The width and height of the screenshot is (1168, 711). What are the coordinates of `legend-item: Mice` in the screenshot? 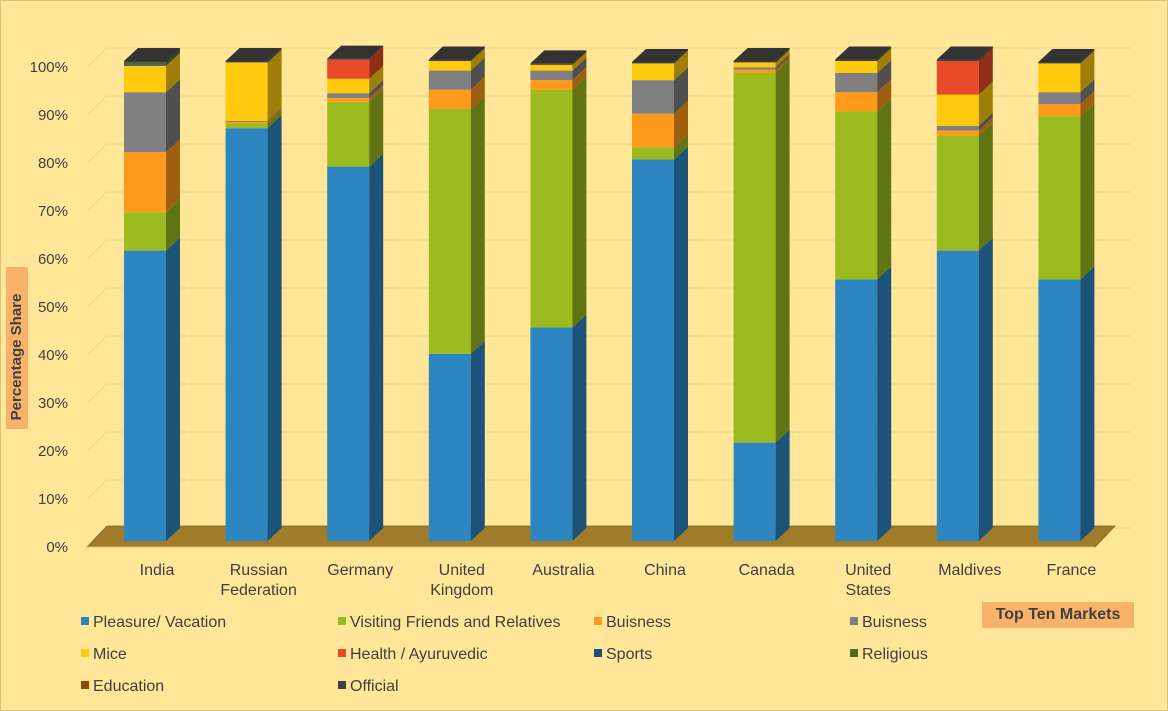 It's located at (104, 654).